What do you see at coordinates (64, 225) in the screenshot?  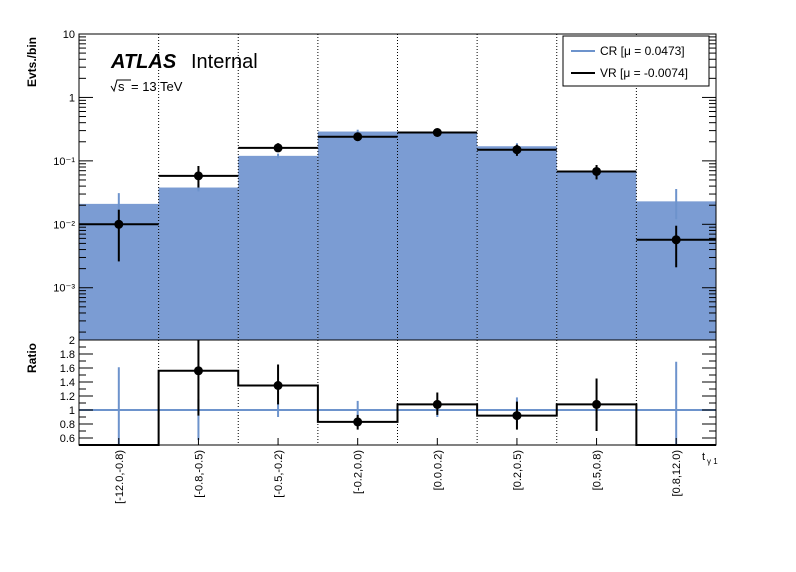 I see `main-y-tick-label: 10⁻²` at bounding box center [64, 225].